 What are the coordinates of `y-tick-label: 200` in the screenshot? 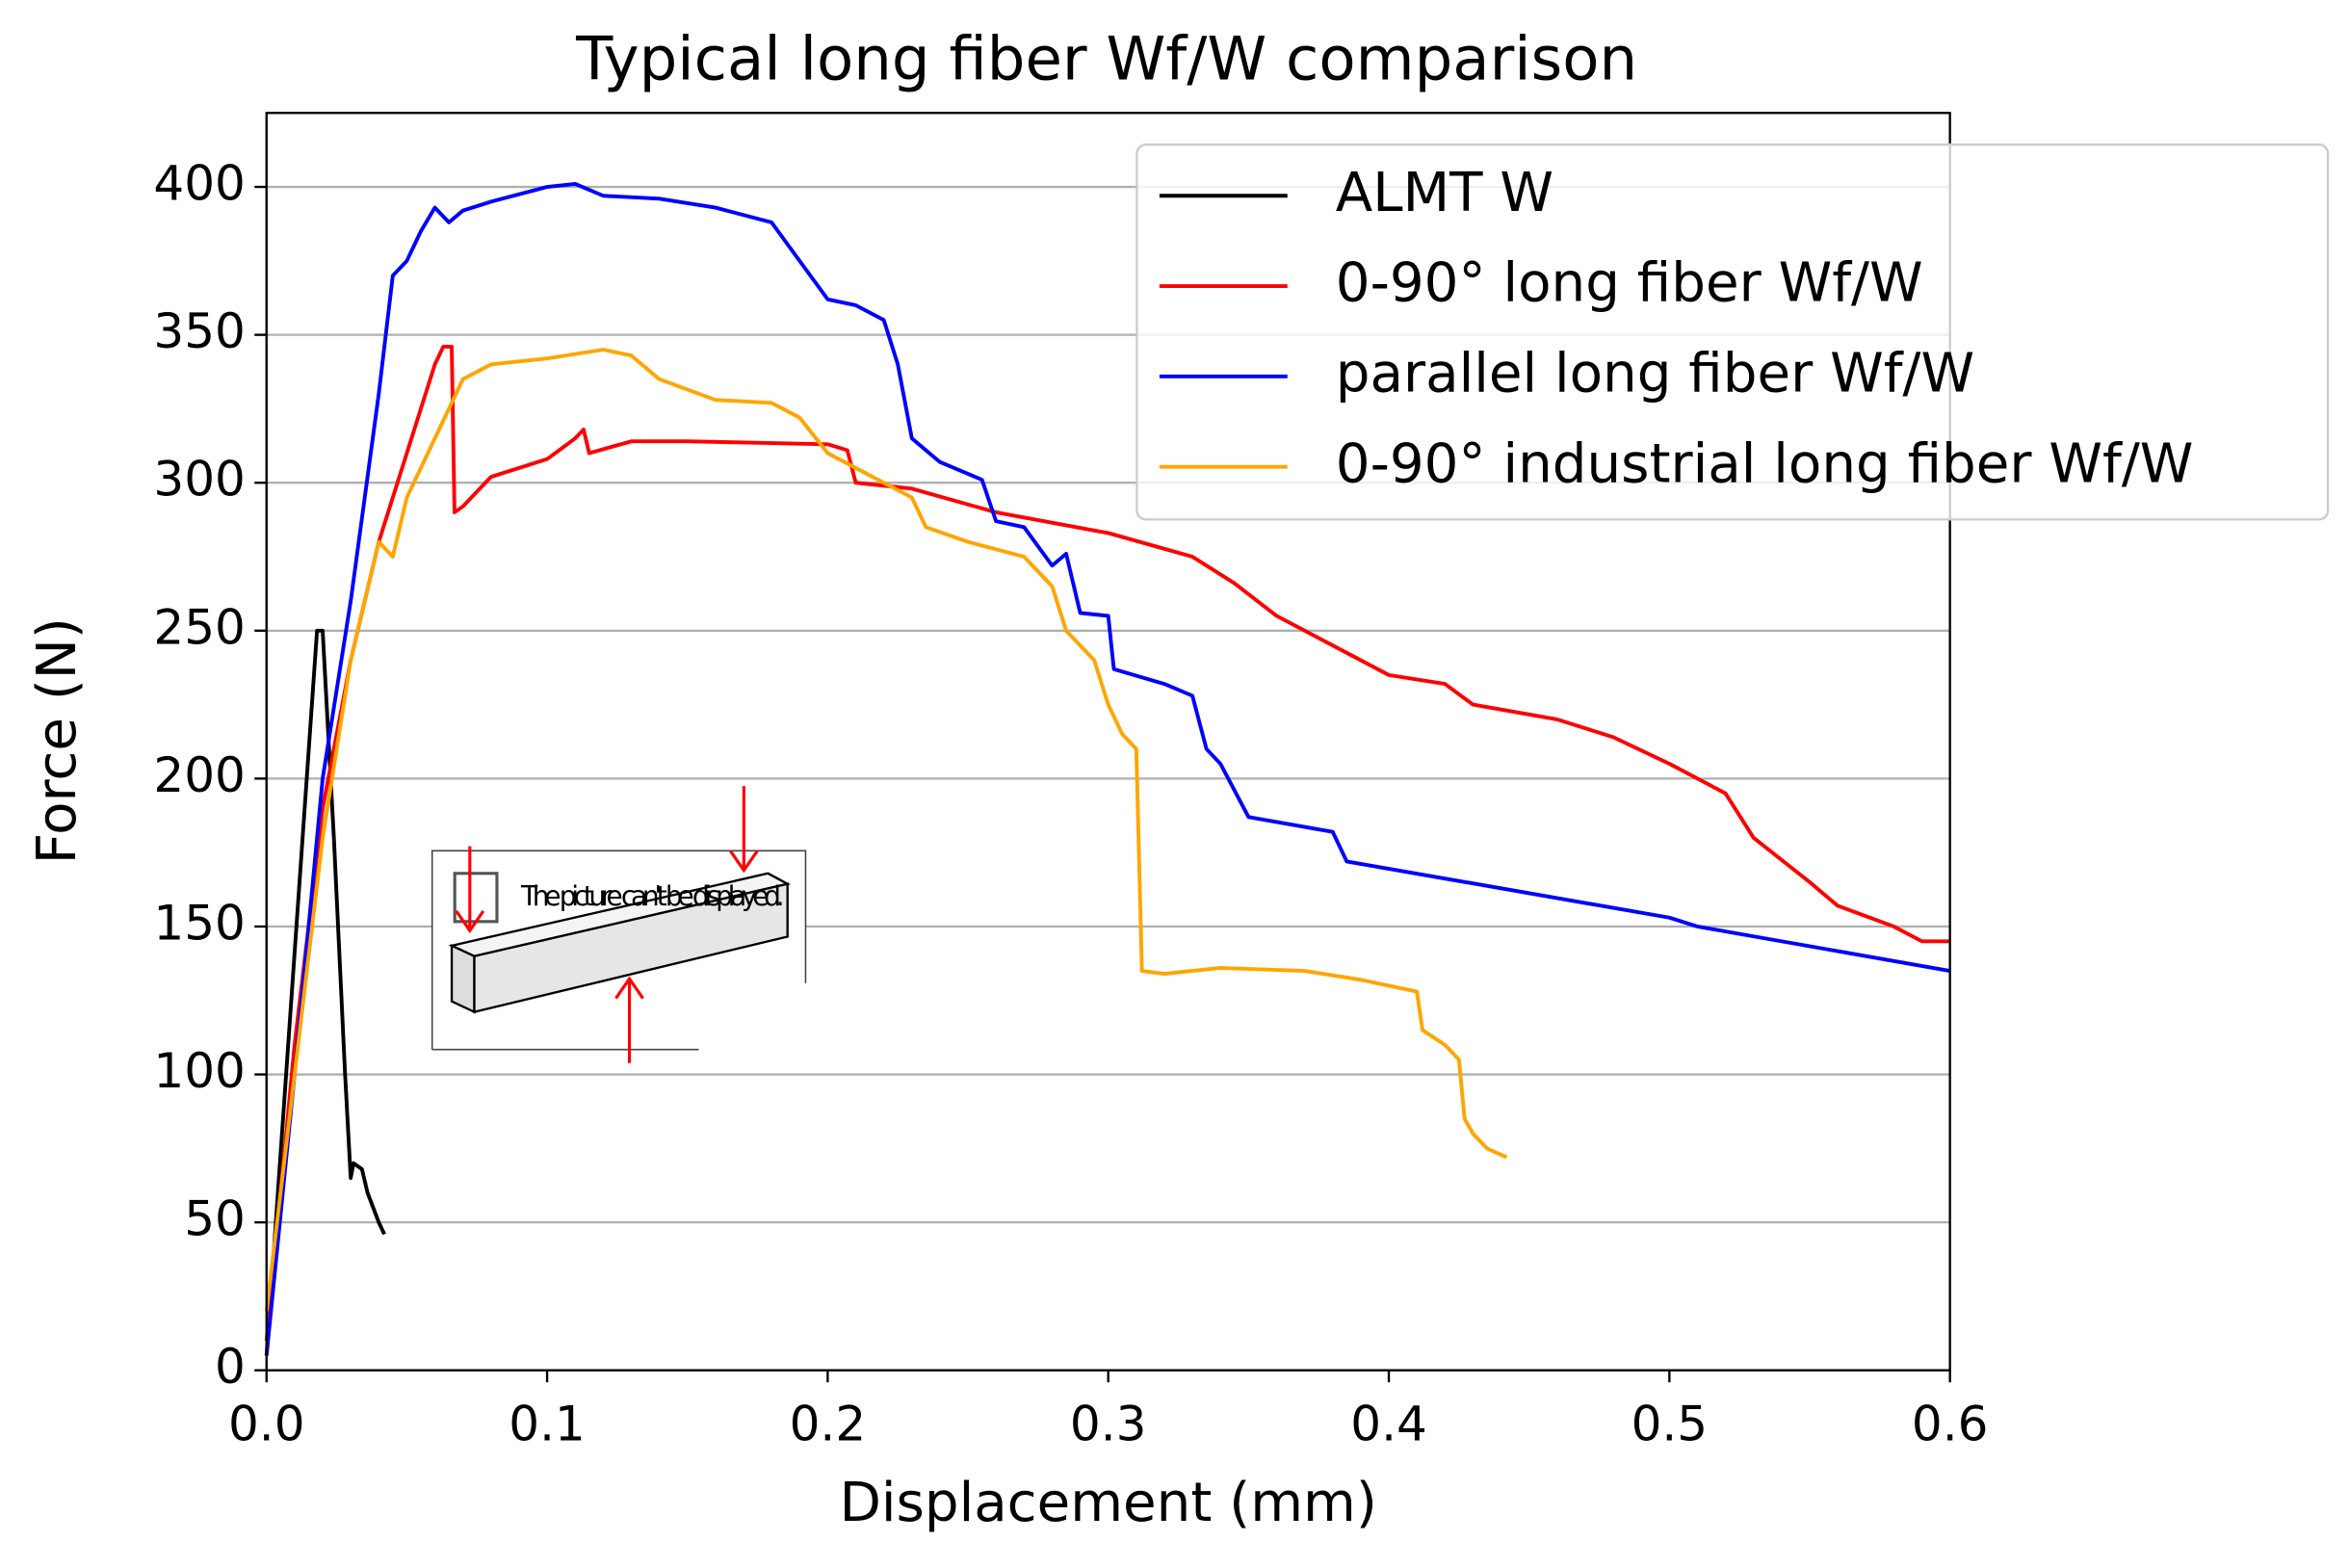 It's located at (199, 775).